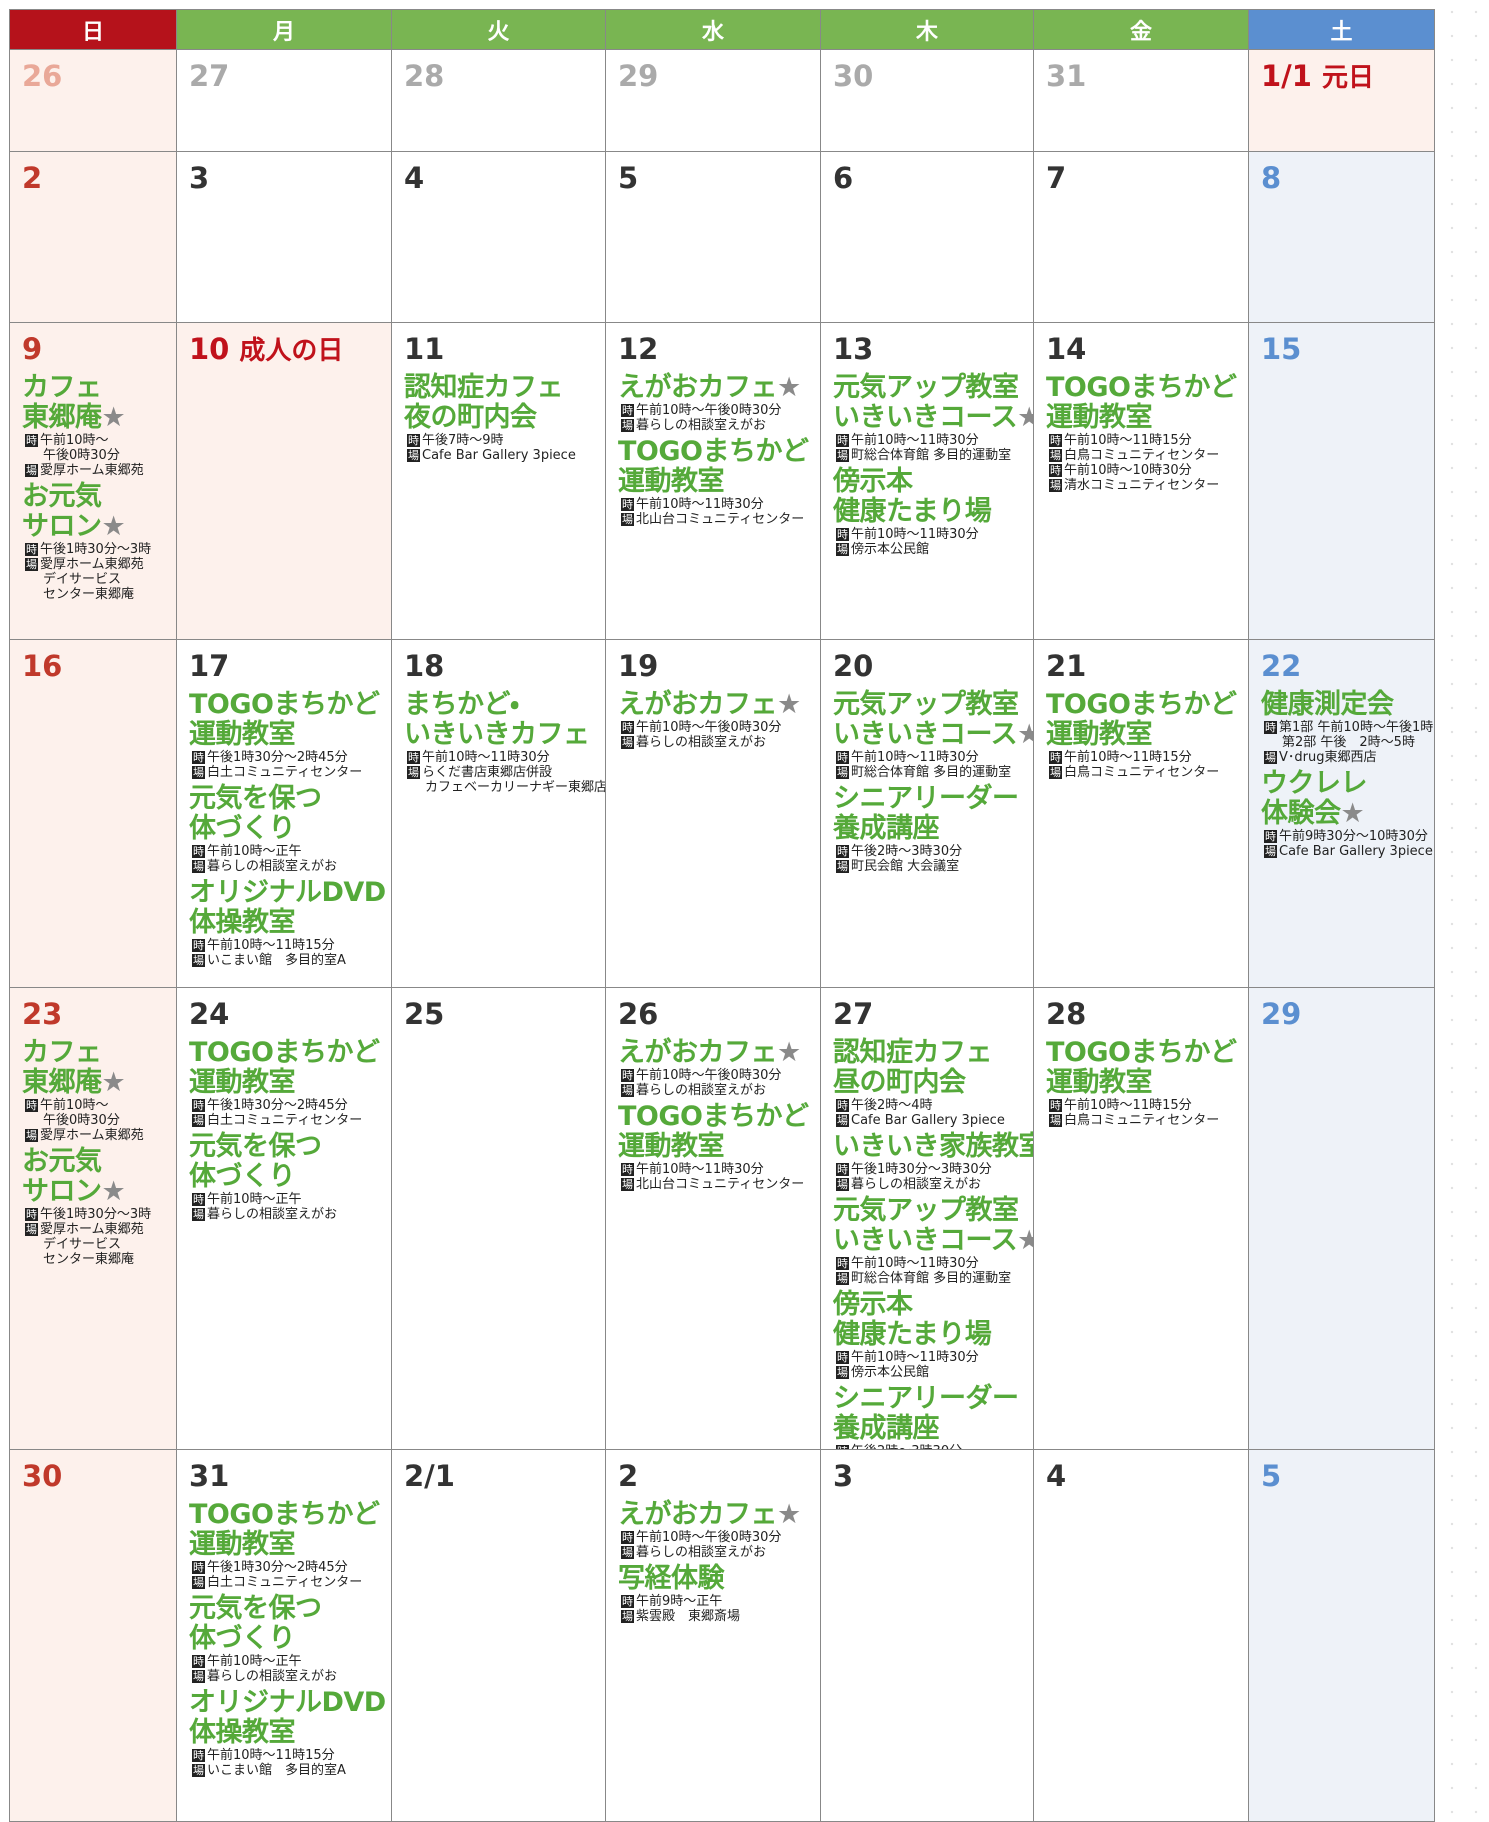 The image size is (1489, 1822). What do you see at coordinates (1347, 851) in the screenshot?
I see `event-detail: 場 Cafe Bar Gallery 3piece` at bounding box center [1347, 851].